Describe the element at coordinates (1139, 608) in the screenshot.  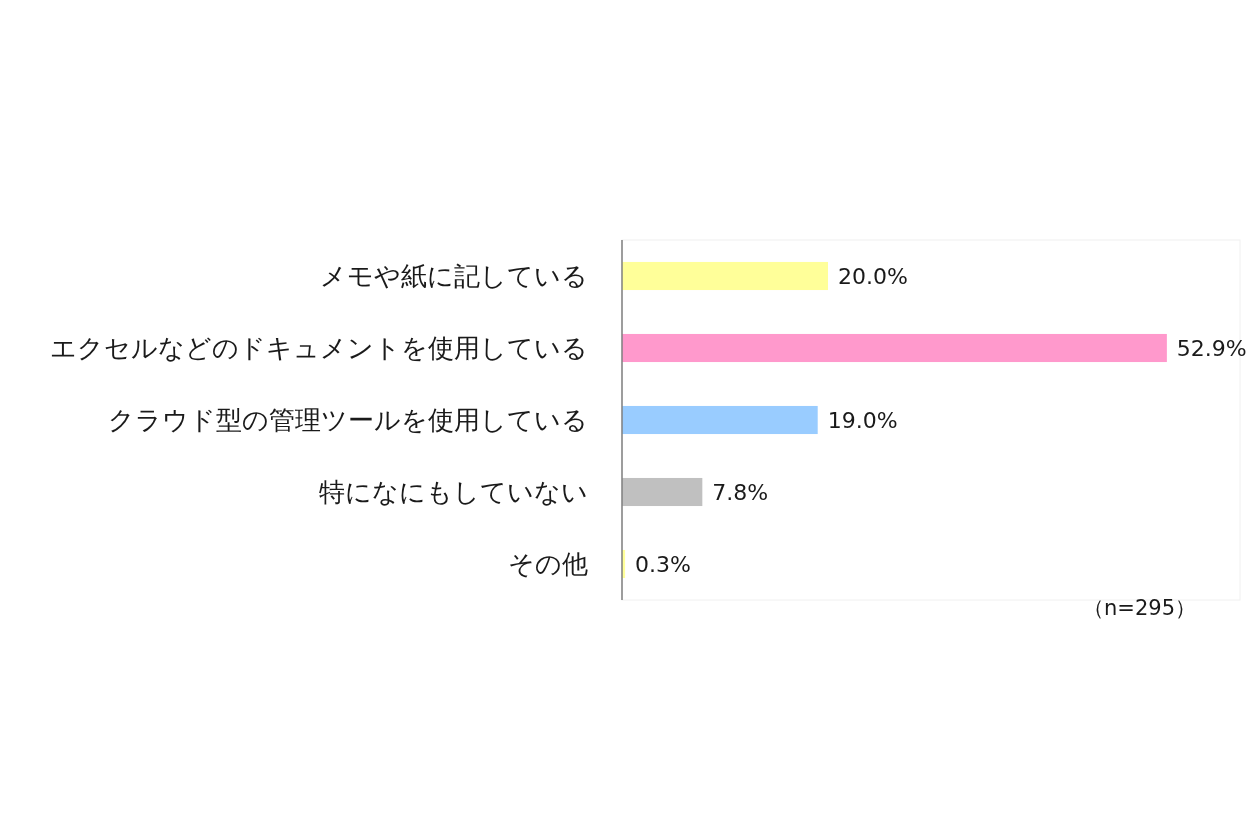
I see `annotation: （n=295）` at that location.